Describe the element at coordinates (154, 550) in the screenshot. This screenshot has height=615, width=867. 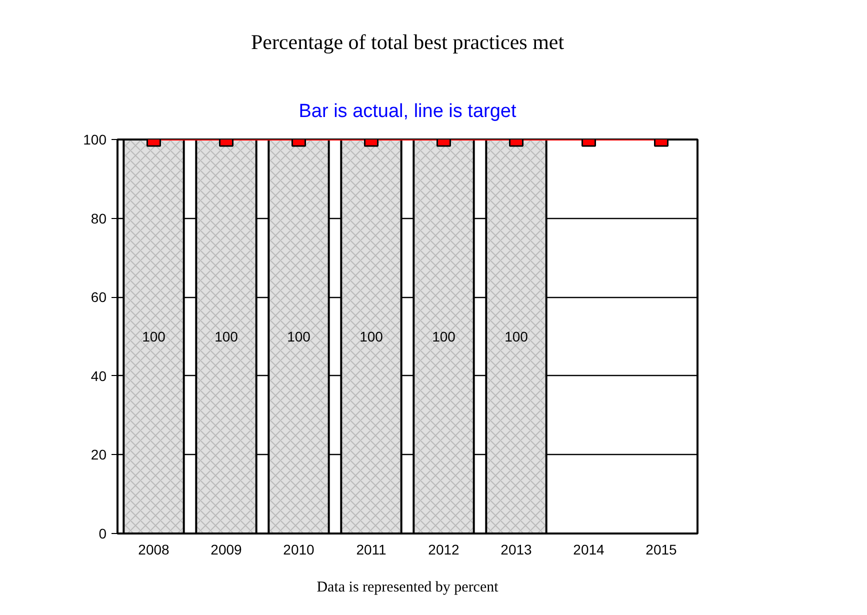
I see `x-tick-label: 2008` at that location.